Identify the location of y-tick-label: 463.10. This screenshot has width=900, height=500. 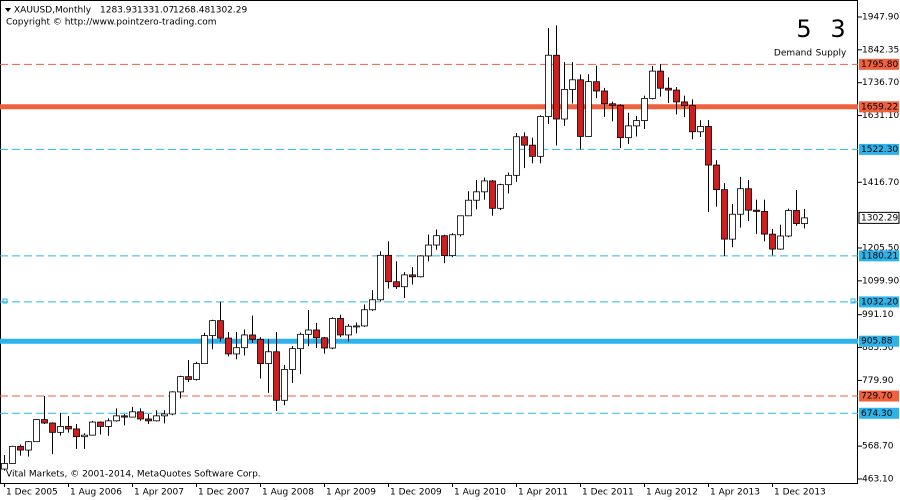
(878, 479).